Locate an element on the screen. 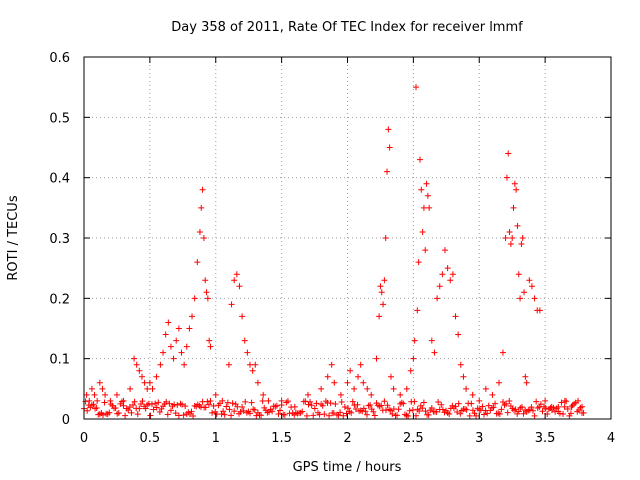 The image size is (640, 480). x-tick-label: 2.5 is located at coordinates (413, 438).